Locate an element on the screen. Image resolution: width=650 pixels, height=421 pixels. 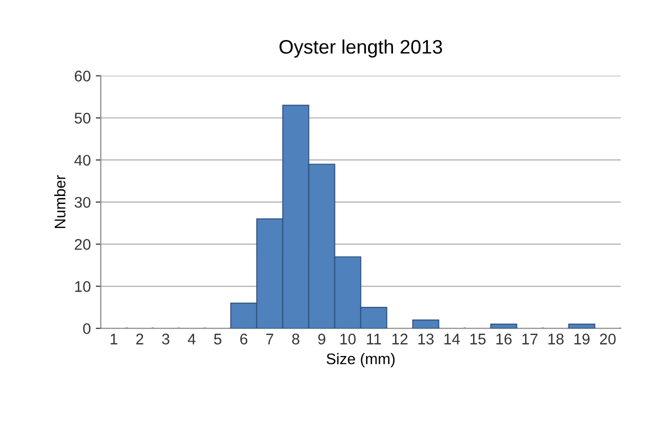
x-tick-label: 16 is located at coordinates (504, 339).